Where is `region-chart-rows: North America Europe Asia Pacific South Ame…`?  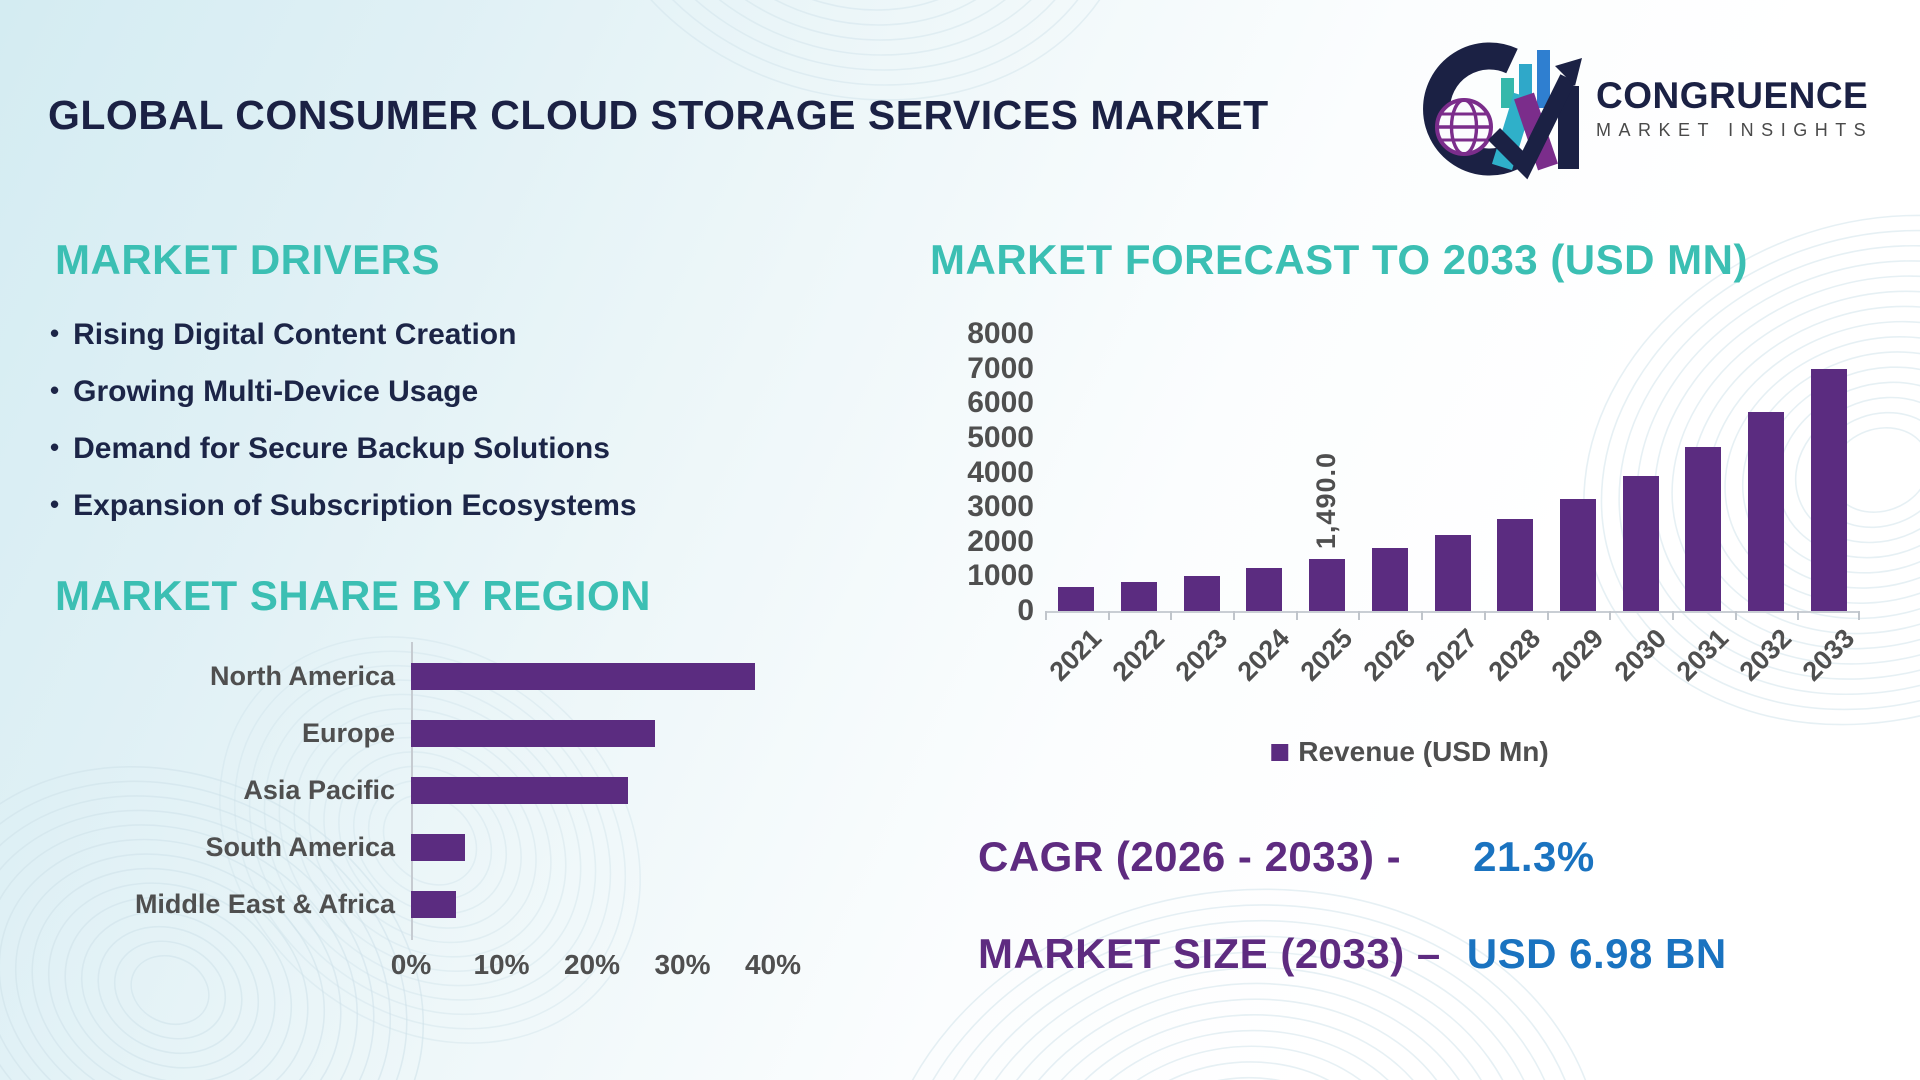 region-chart-rows: North America Europe Asia Pacific South Ame… is located at coordinates (435, 790).